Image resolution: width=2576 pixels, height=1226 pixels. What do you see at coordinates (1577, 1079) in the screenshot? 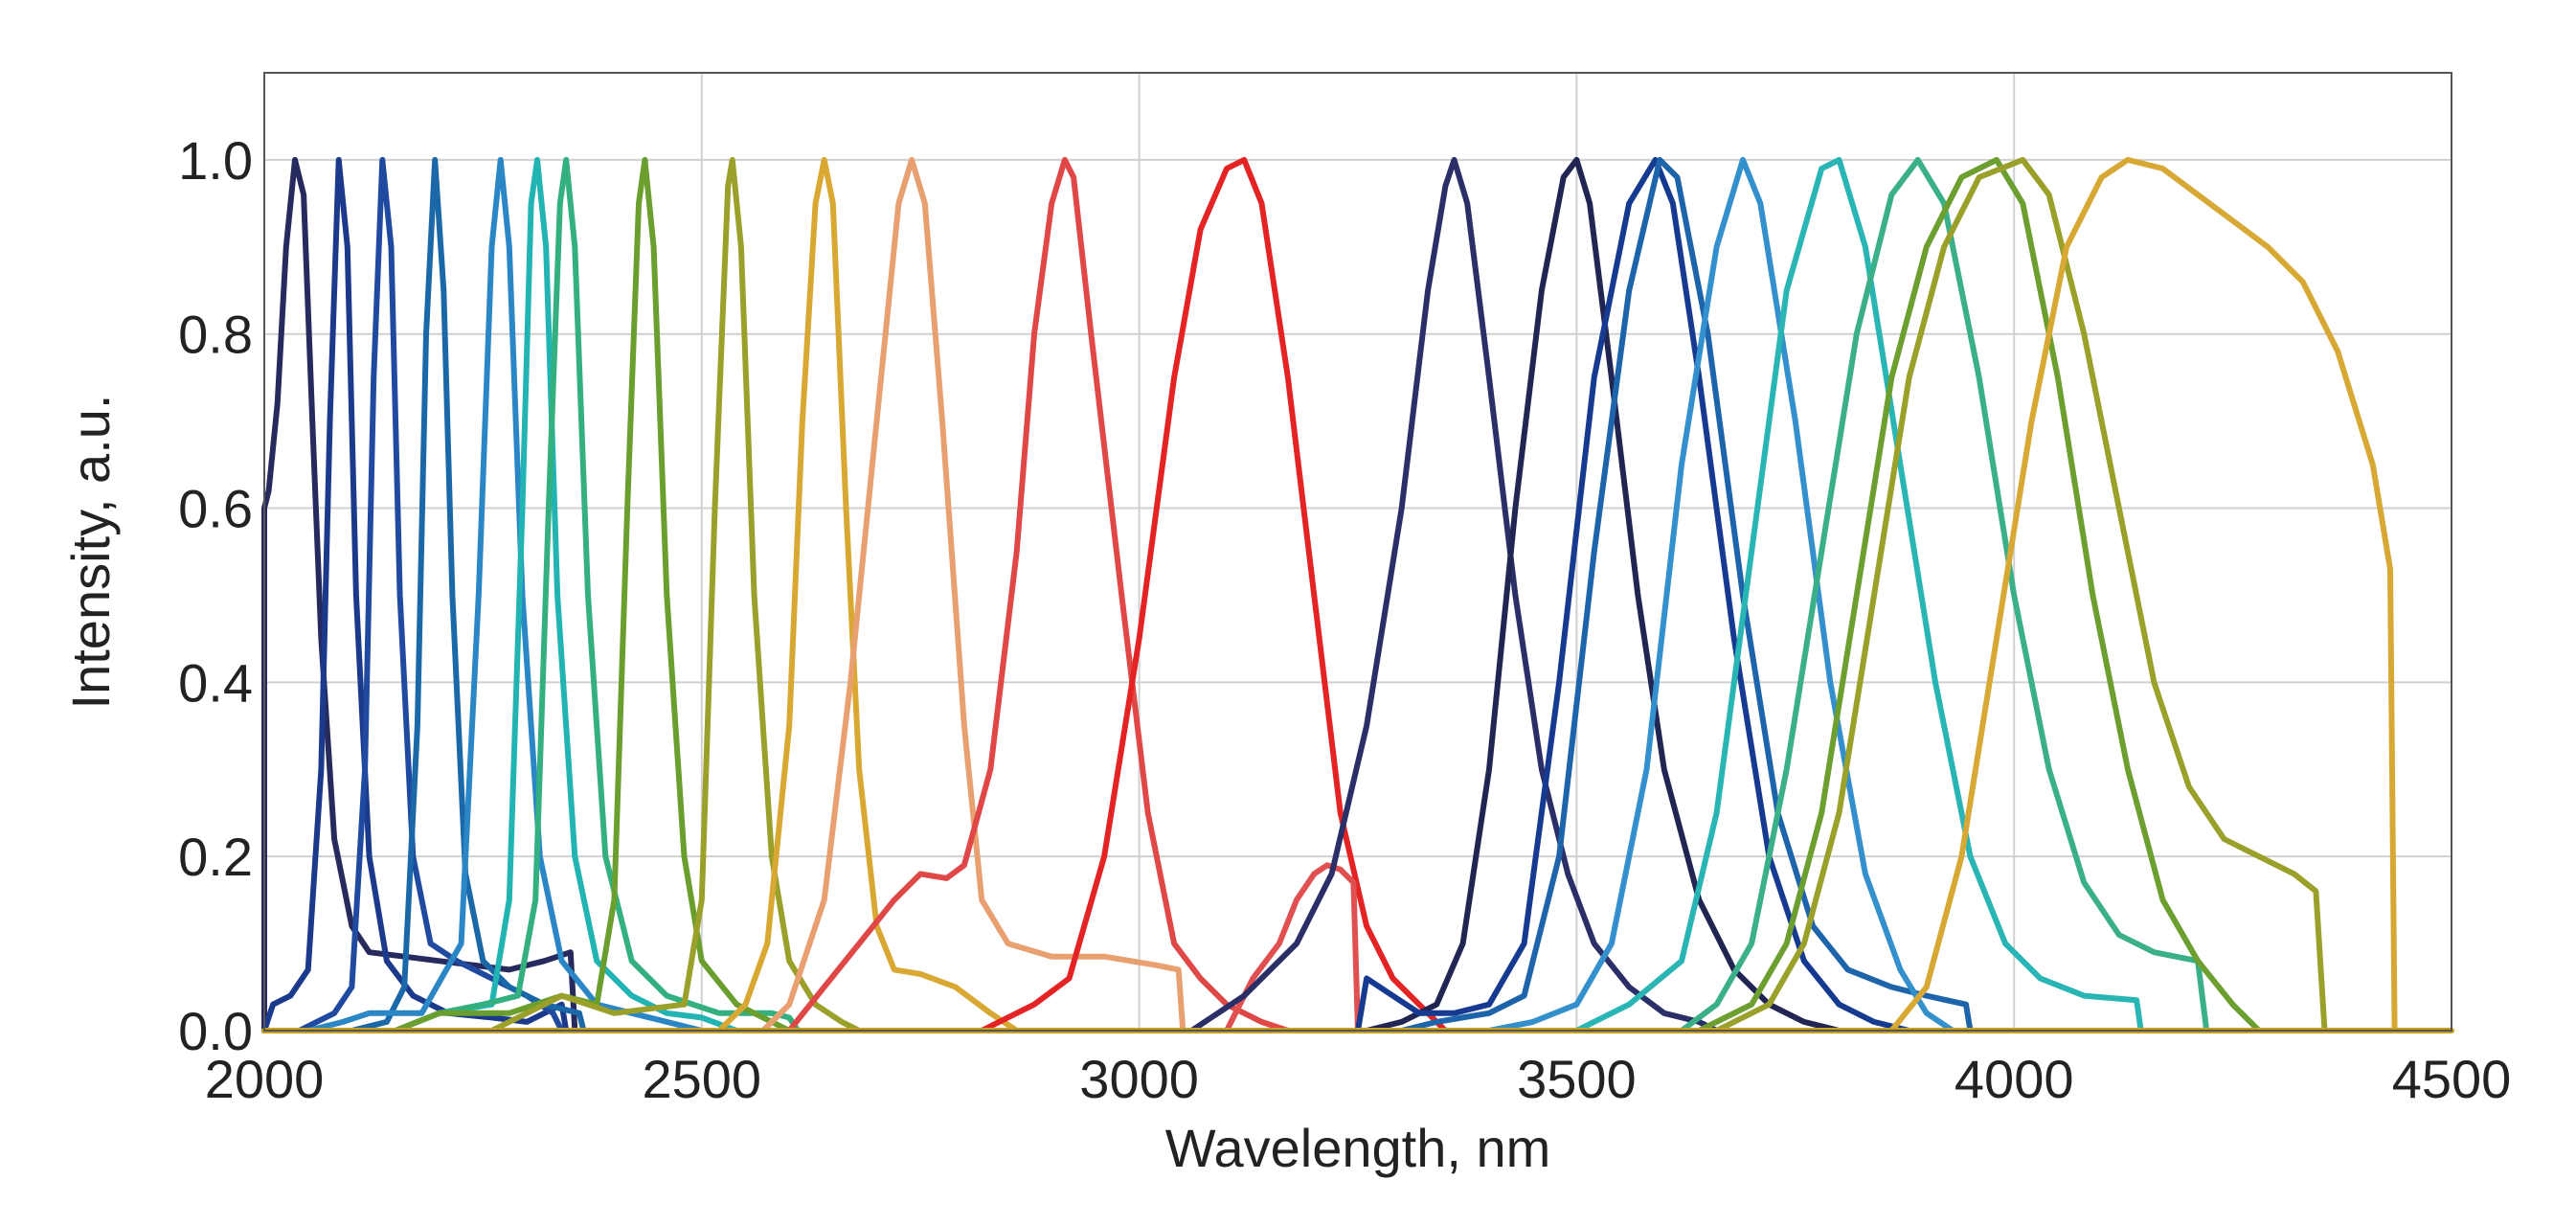
I see `x-tick-label: 3500` at bounding box center [1577, 1079].